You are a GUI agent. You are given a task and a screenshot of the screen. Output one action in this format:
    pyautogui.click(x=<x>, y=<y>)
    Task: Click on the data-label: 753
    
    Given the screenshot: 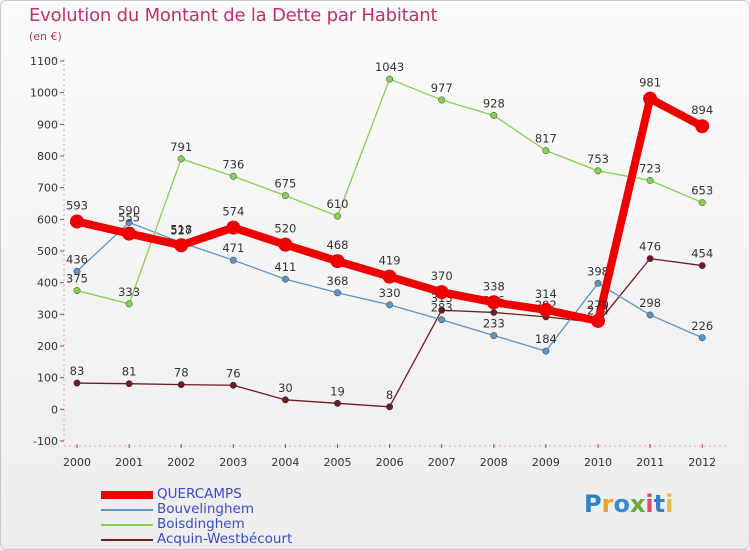 What is the action you would take?
    pyautogui.click(x=598, y=159)
    